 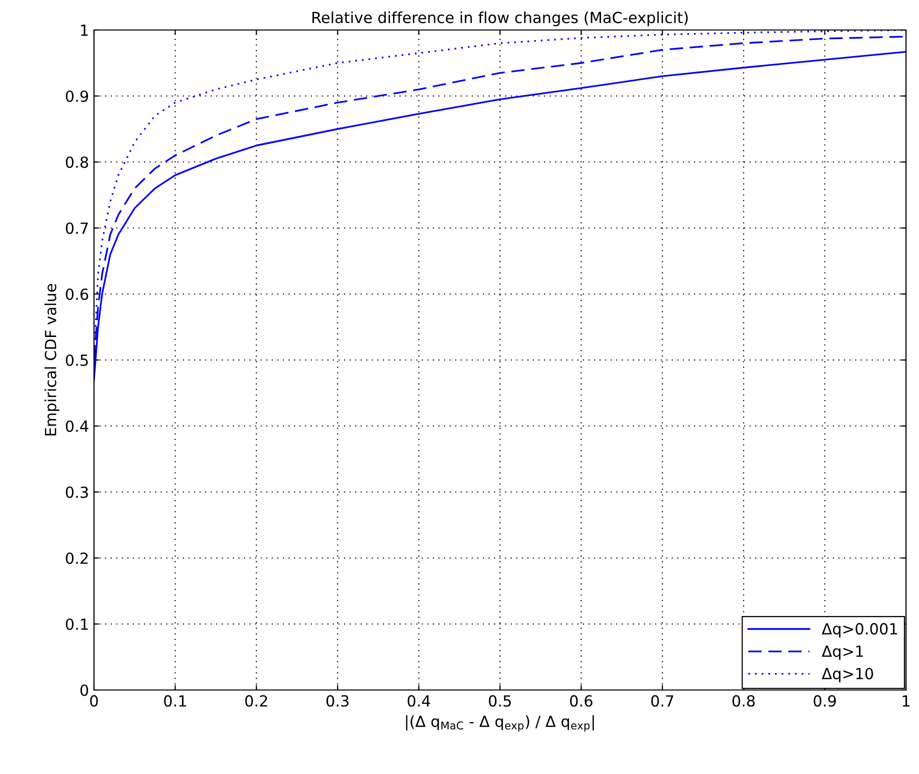 I want to click on y-tick-label: 0.2, so click(x=77, y=558).